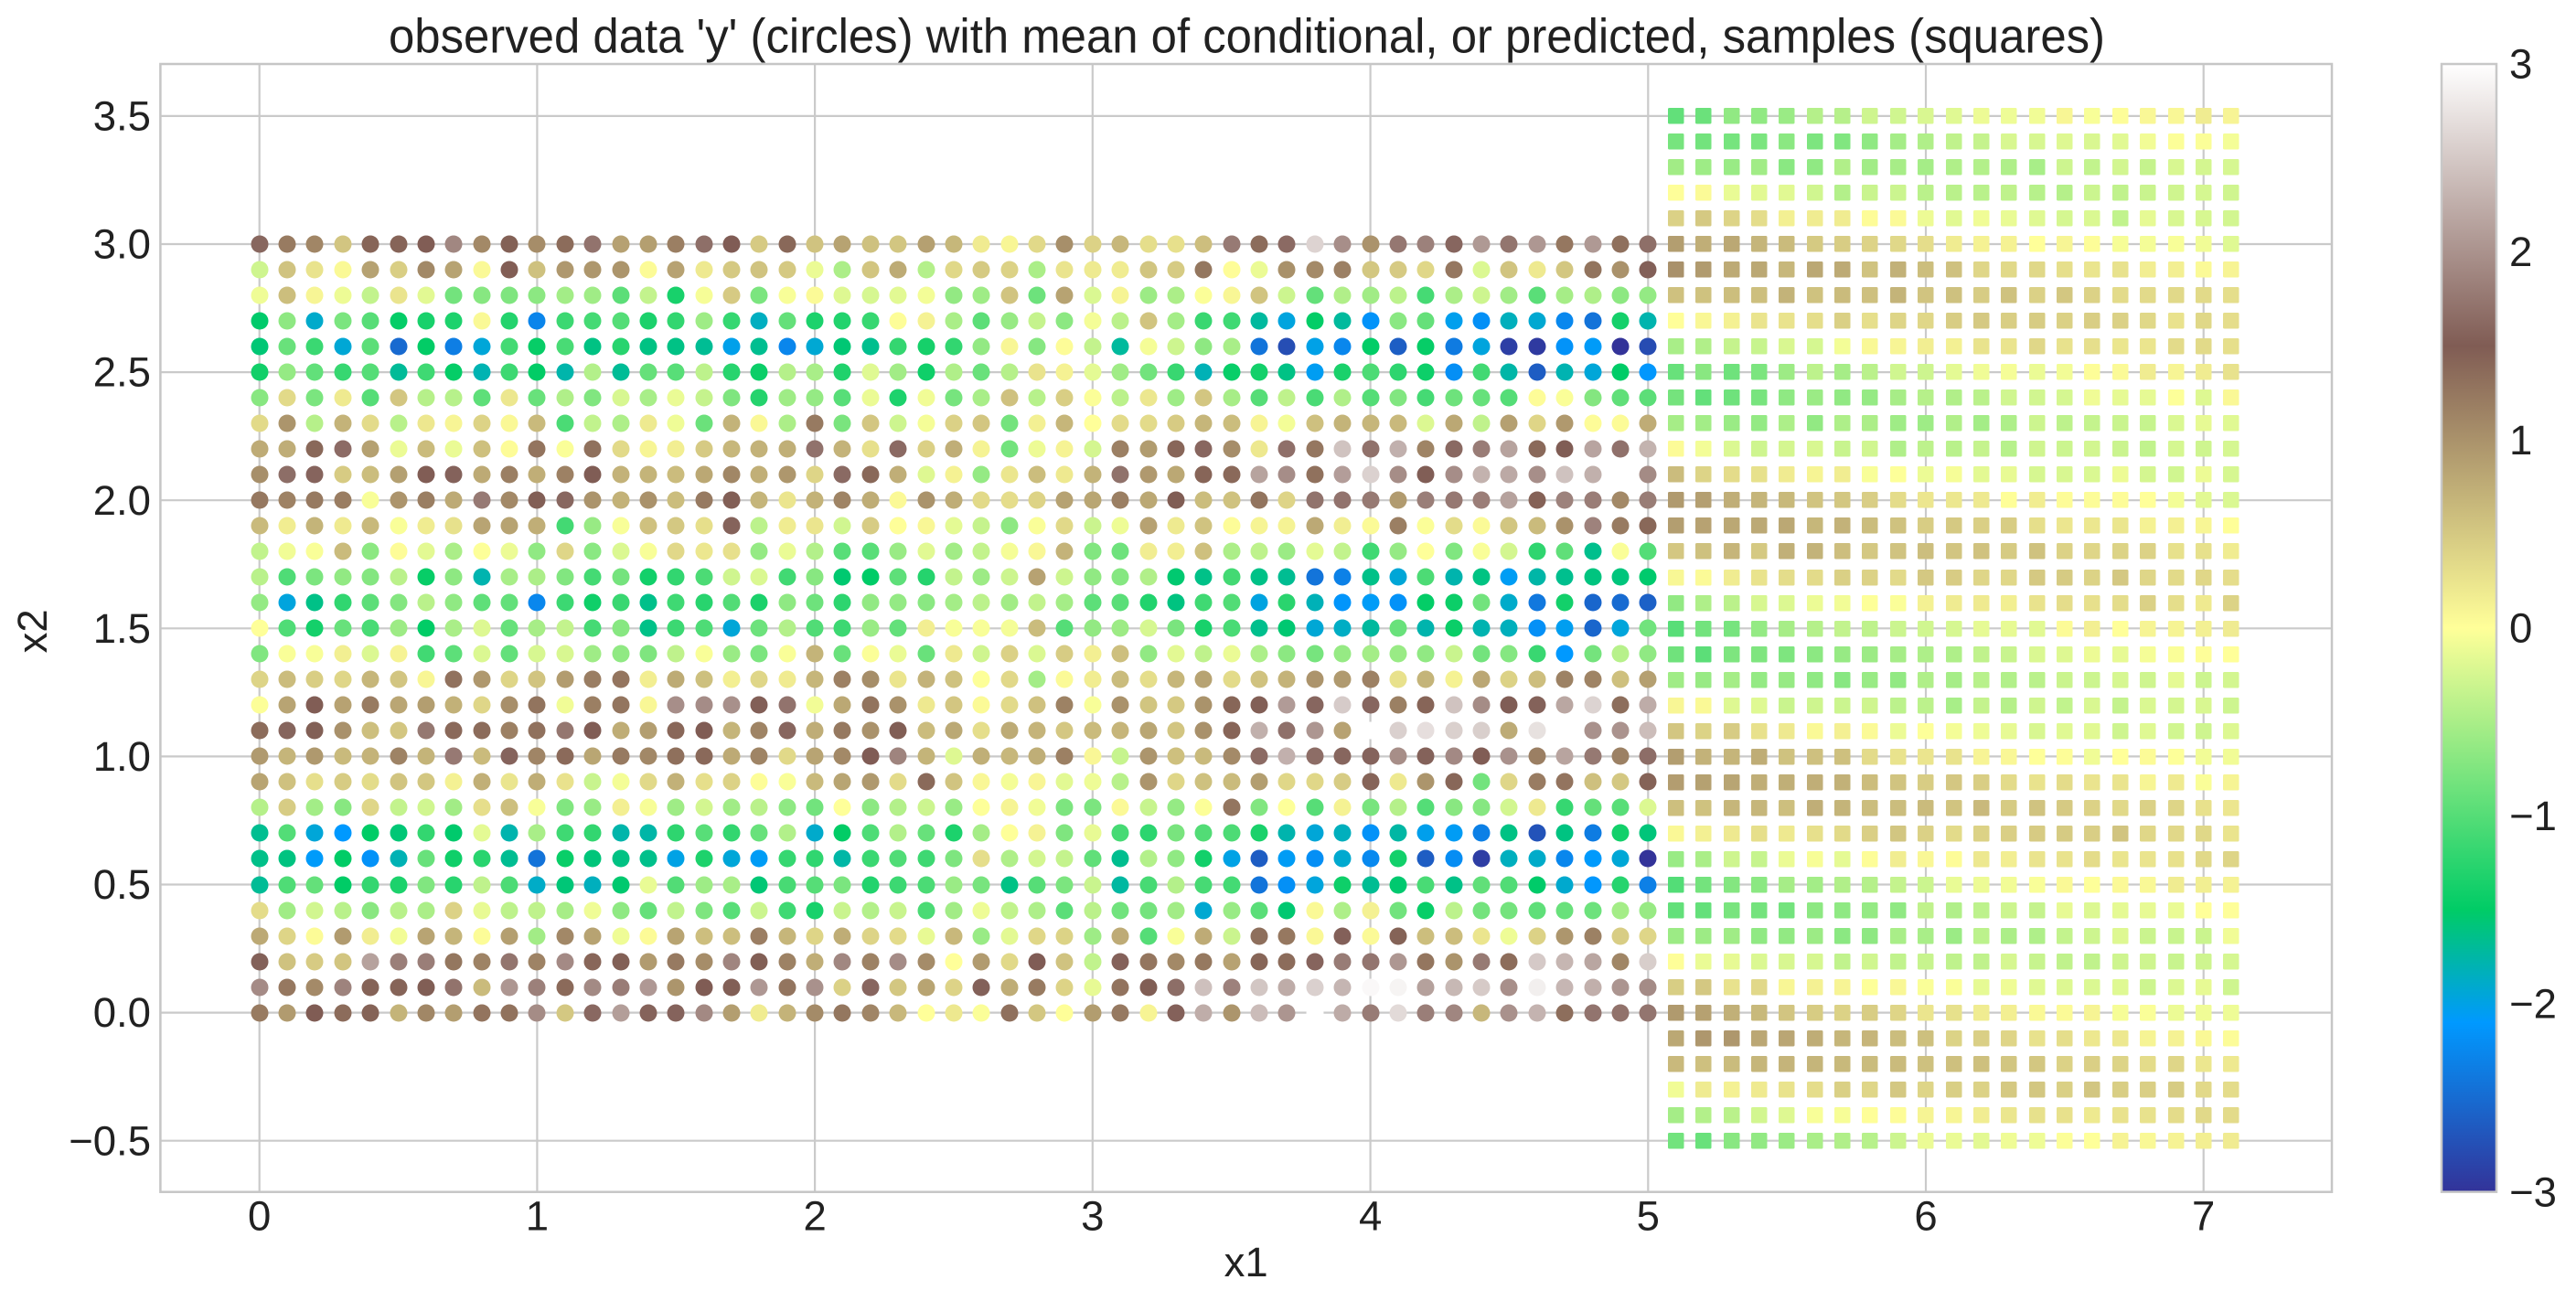 The height and width of the screenshot is (1301, 2576). What do you see at coordinates (122, 629) in the screenshot?
I see `svg-text: 1.5` at bounding box center [122, 629].